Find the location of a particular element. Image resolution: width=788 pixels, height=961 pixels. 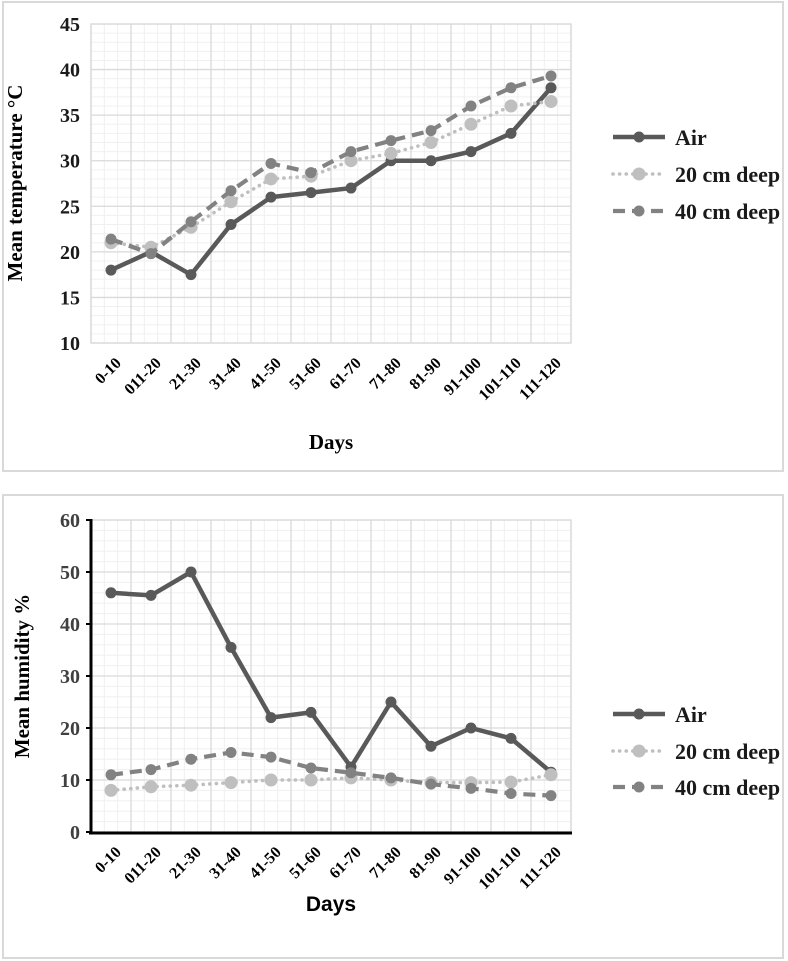

y-tick-label: 60 is located at coordinates (70, 521).